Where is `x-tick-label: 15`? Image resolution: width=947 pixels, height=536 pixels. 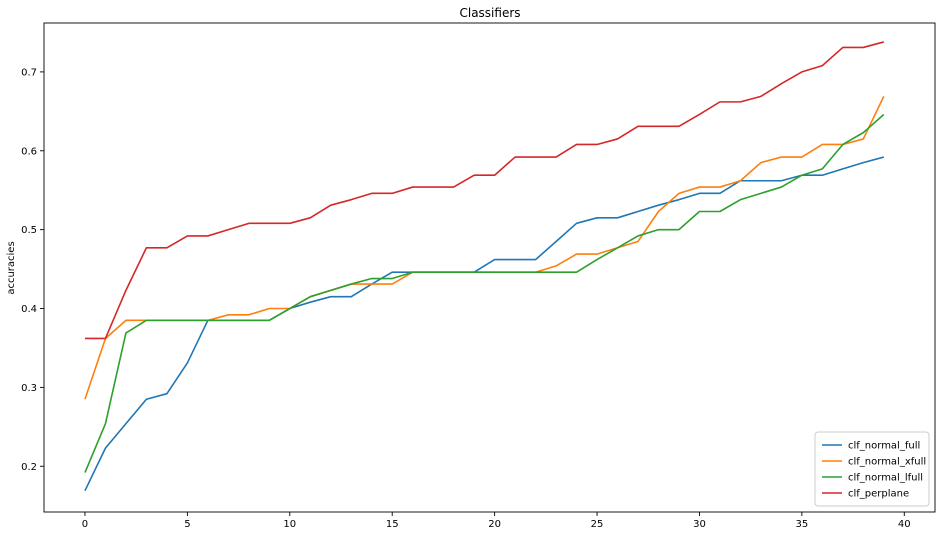 x-tick-label: 15 is located at coordinates (392, 524).